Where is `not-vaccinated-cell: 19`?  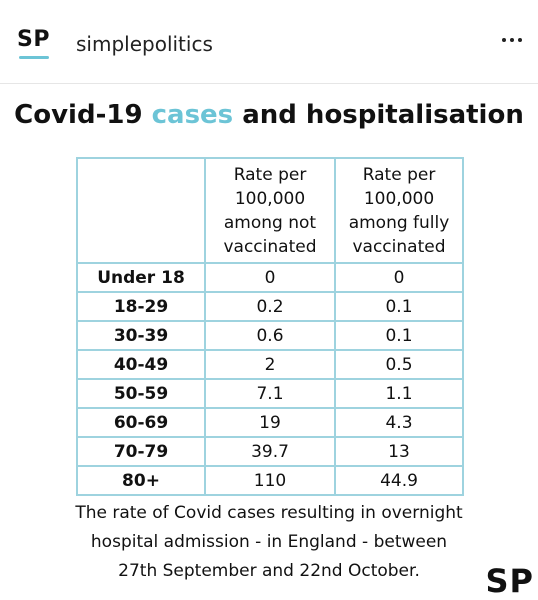
not-vaccinated-cell: 19 is located at coordinates (270, 422).